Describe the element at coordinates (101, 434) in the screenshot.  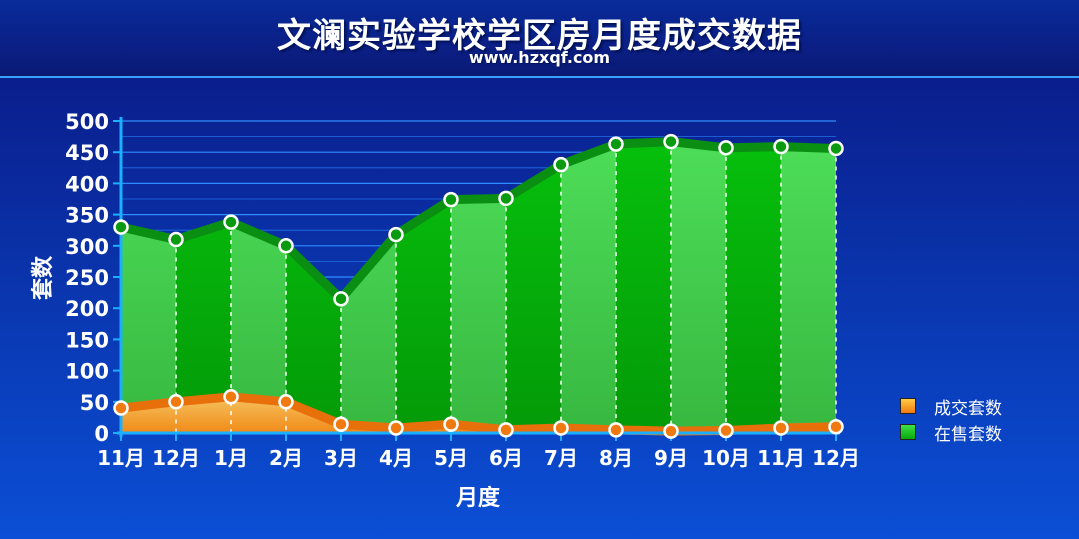
I see `y-tick-label: 0` at that location.